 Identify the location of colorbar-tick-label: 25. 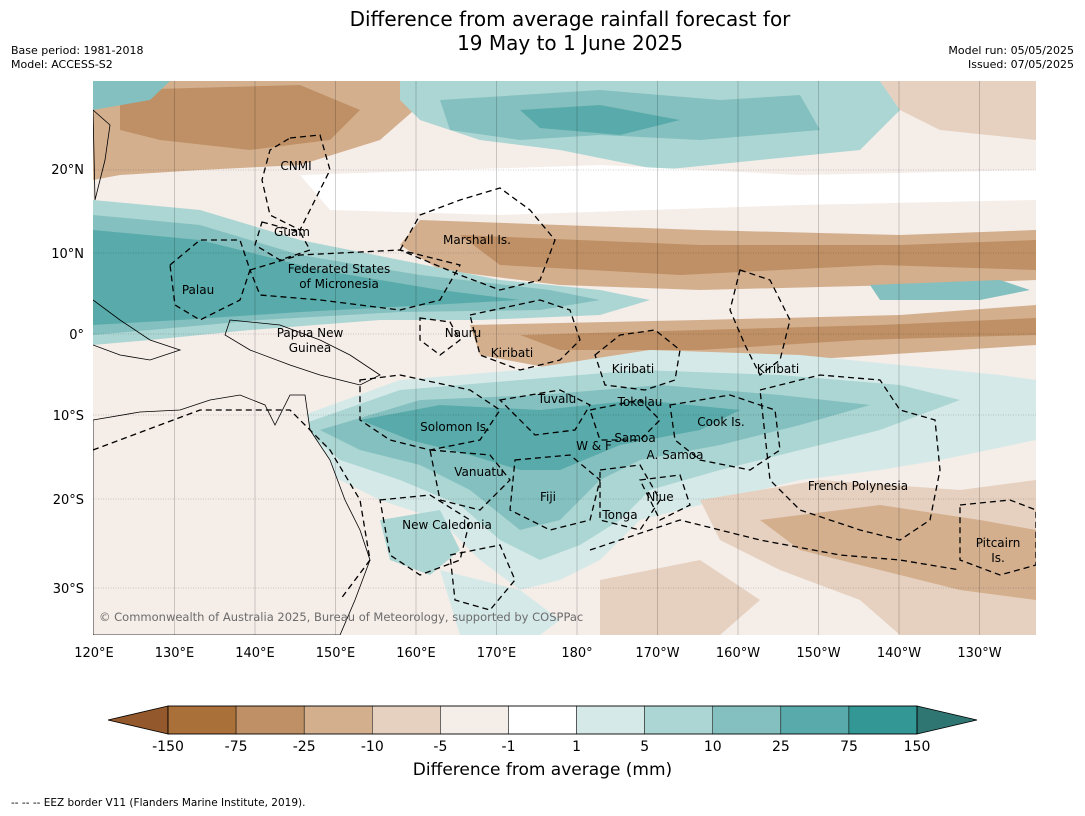
(781, 747).